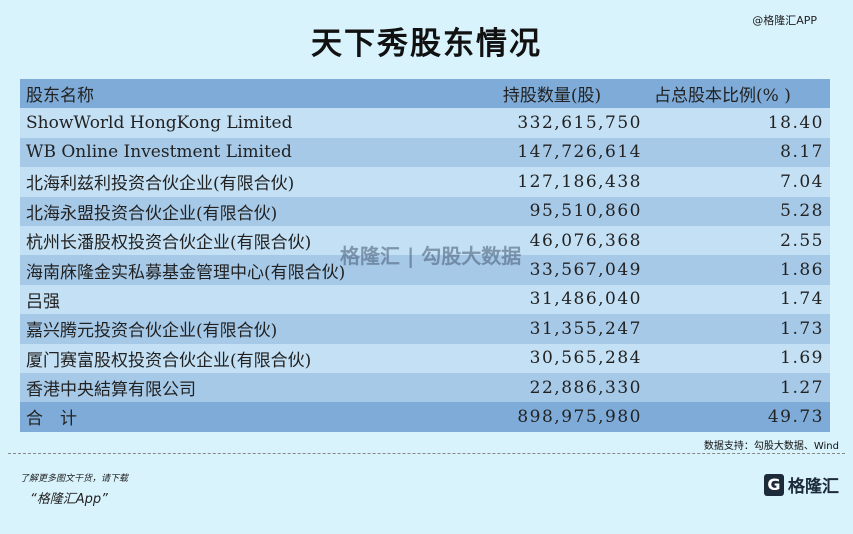 This screenshot has width=853, height=534. What do you see at coordinates (739, 211) in the screenshot?
I see `cell-ratio: 5.28` at bounding box center [739, 211].